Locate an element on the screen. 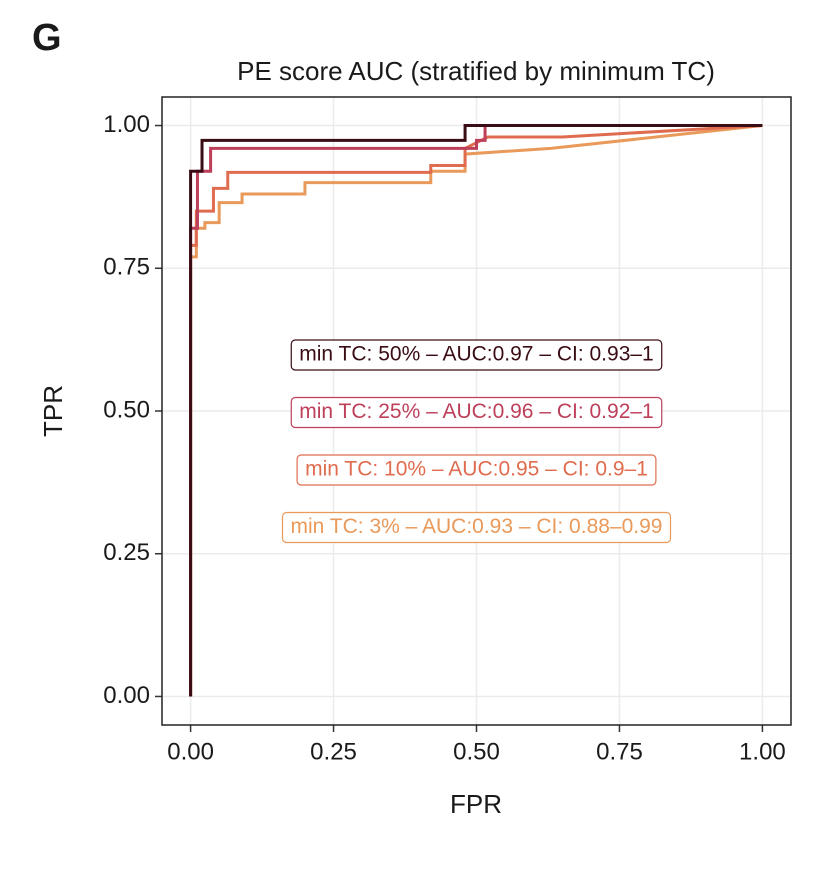 Image resolution: width=830 pixels, height=870 pixels. label-box: min TC: 25% – AUC:0.96 – CI: 0.92–1 is located at coordinates (476, 412).